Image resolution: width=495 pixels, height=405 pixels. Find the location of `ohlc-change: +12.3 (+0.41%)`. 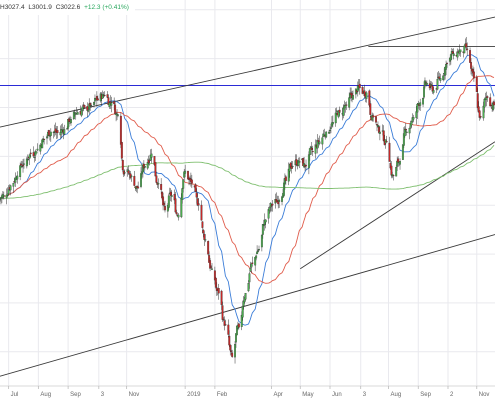

ohlc-change: +12.3 (+0.41%) is located at coordinates (106, 7).